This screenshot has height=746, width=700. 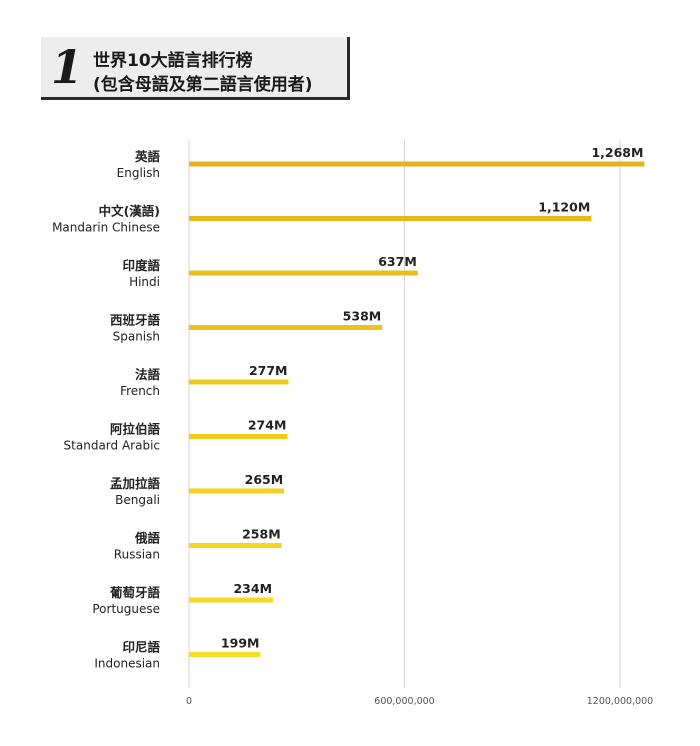 I want to click on value-label: 1,120M, so click(x=564, y=207).